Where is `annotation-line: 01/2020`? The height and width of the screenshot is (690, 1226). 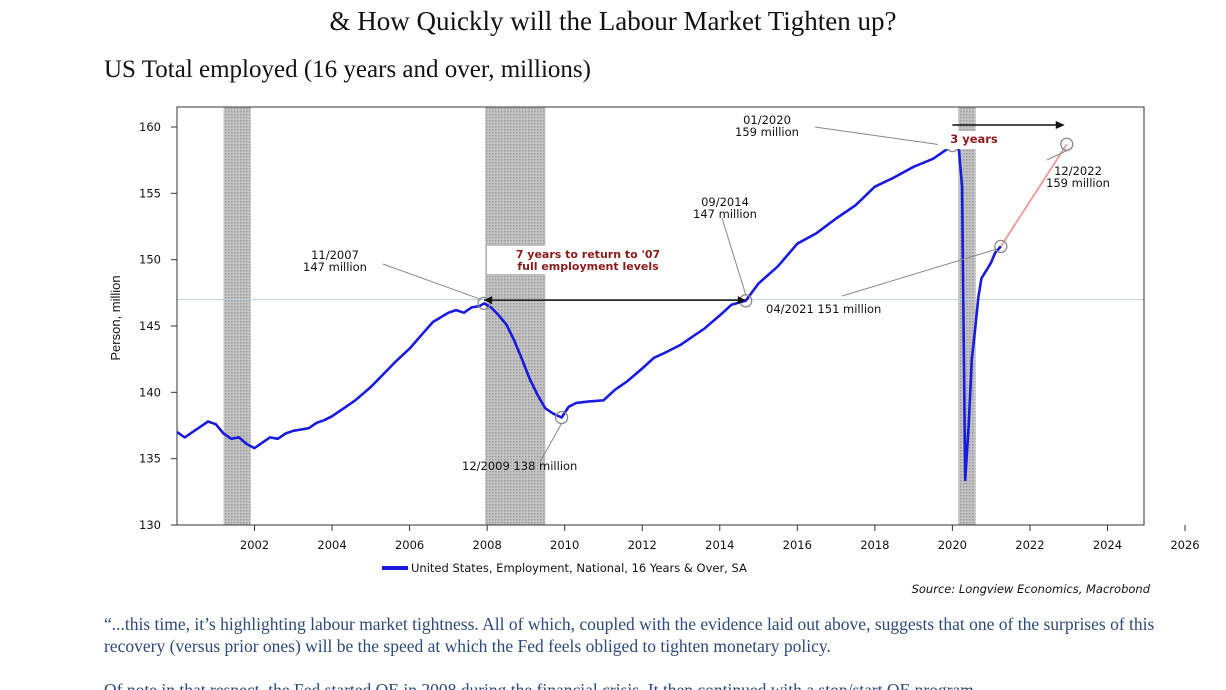
annotation-line: 01/2020 is located at coordinates (767, 120).